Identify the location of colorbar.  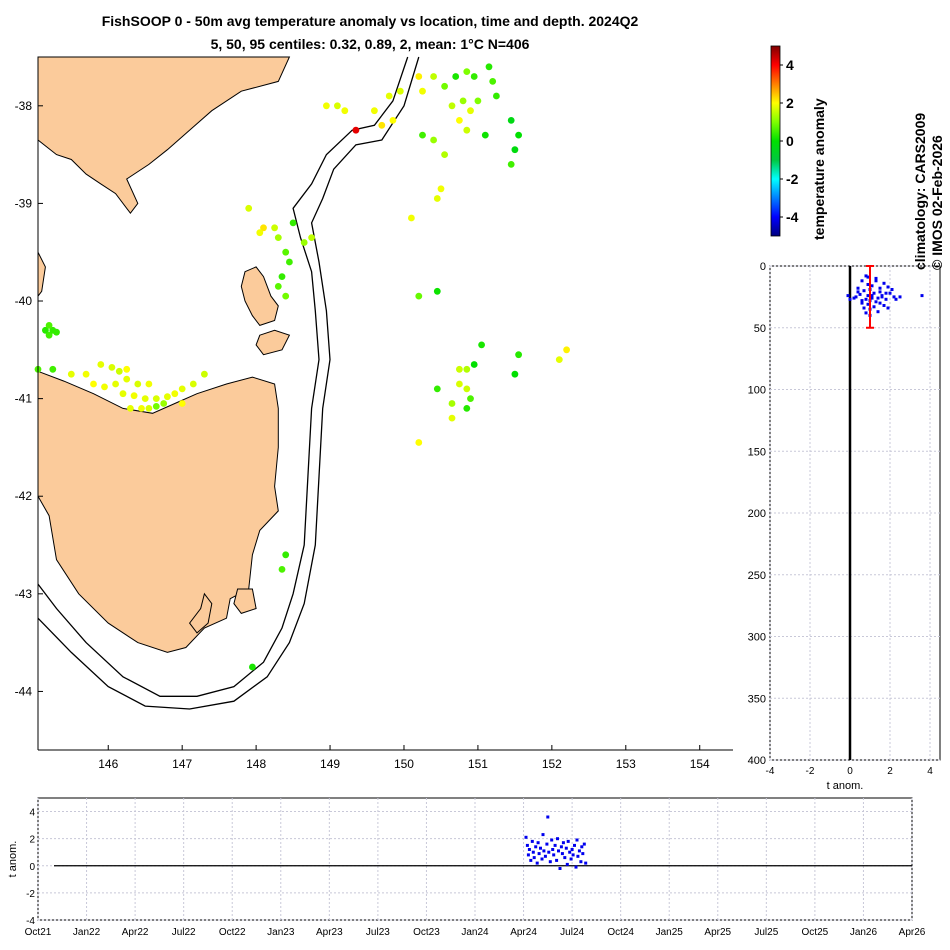
(775, 141).